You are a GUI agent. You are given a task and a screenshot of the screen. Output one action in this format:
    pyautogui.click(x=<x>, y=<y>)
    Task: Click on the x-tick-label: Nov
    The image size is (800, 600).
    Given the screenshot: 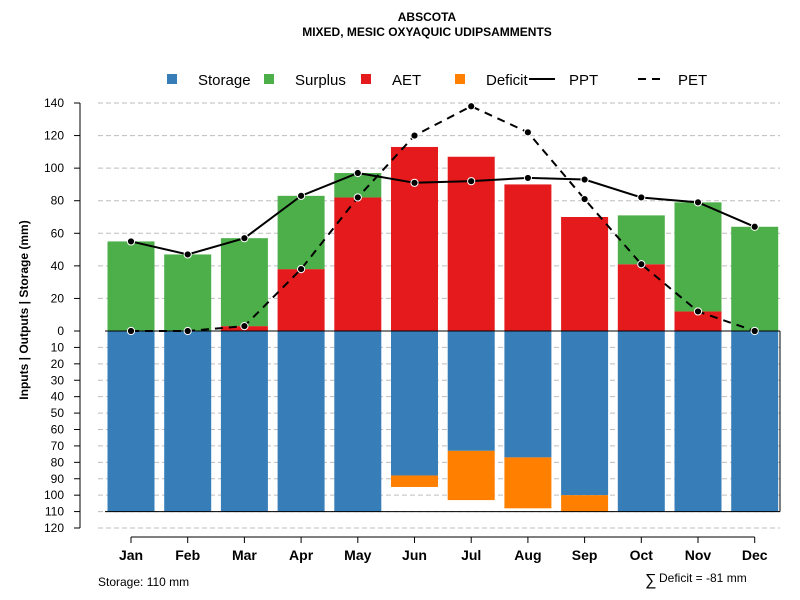 What is the action you would take?
    pyautogui.click(x=698, y=555)
    